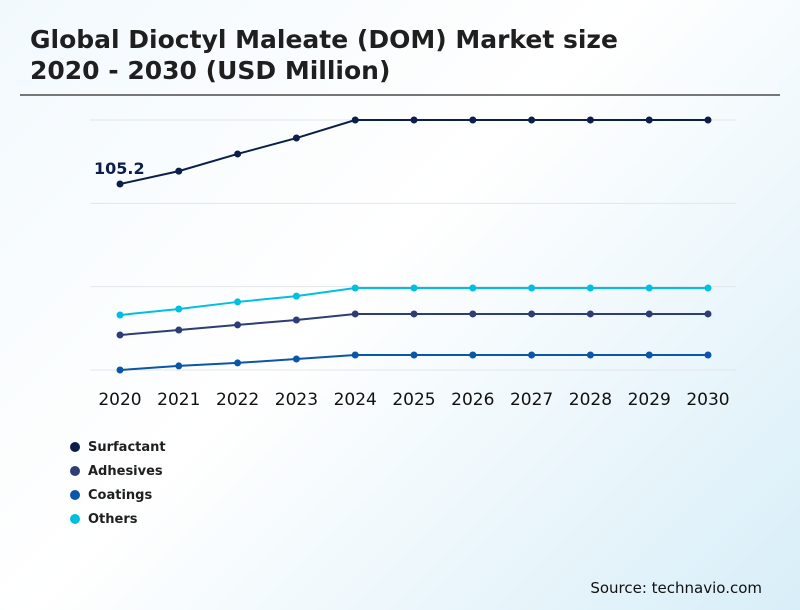 The width and height of the screenshot is (800, 610). I want to click on title-line-2: 2020 - 2030 (USD Million), so click(210, 70).